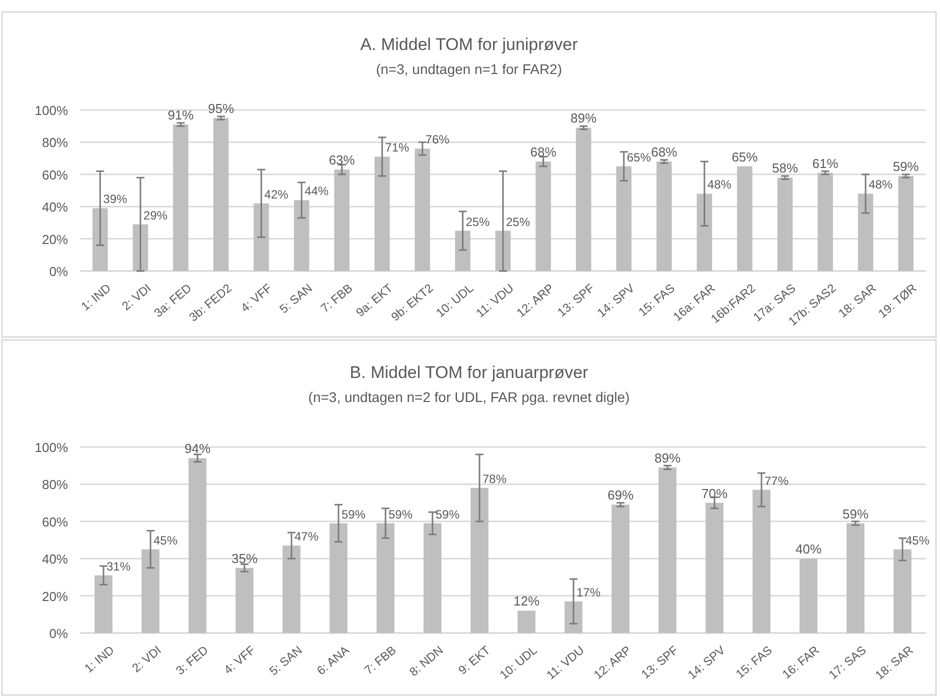 Image resolution: width=940 pixels, height=697 pixels. What do you see at coordinates (197, 448) in the screenshot?
I see `data-label: 94%` at bounding box center [197, 448].